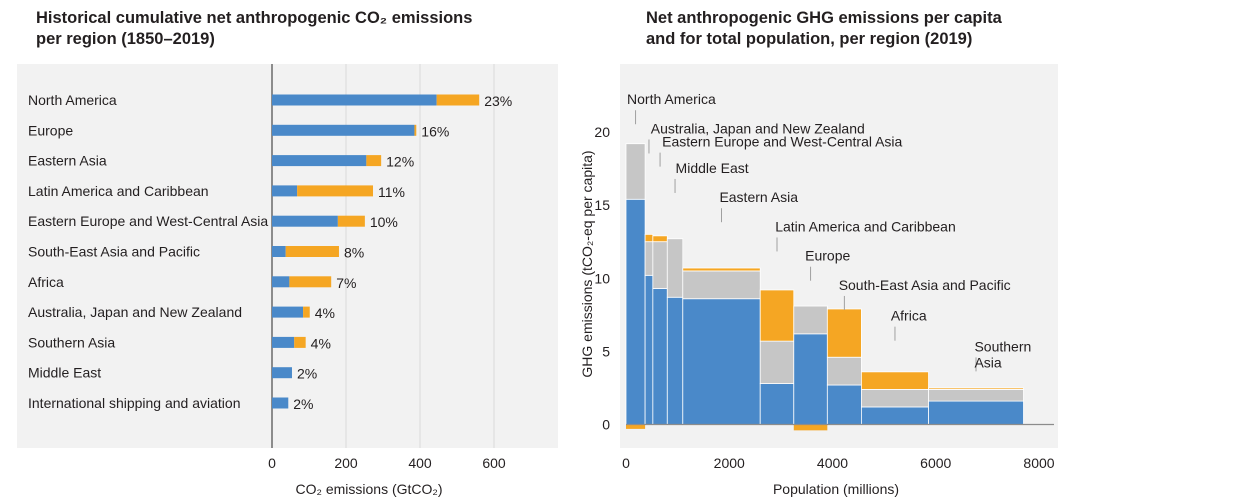 This screenshot has width=1253, height=502. I want to click on left-category-label: Europe, so click(50, 130).